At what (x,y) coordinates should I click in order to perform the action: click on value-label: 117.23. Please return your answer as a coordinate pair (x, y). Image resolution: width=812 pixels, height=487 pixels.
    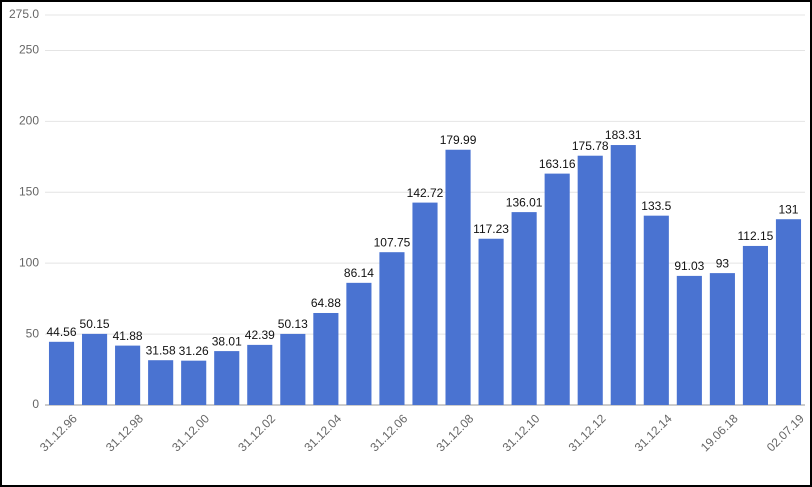
    Looking at the image, I should click on (491, 229).